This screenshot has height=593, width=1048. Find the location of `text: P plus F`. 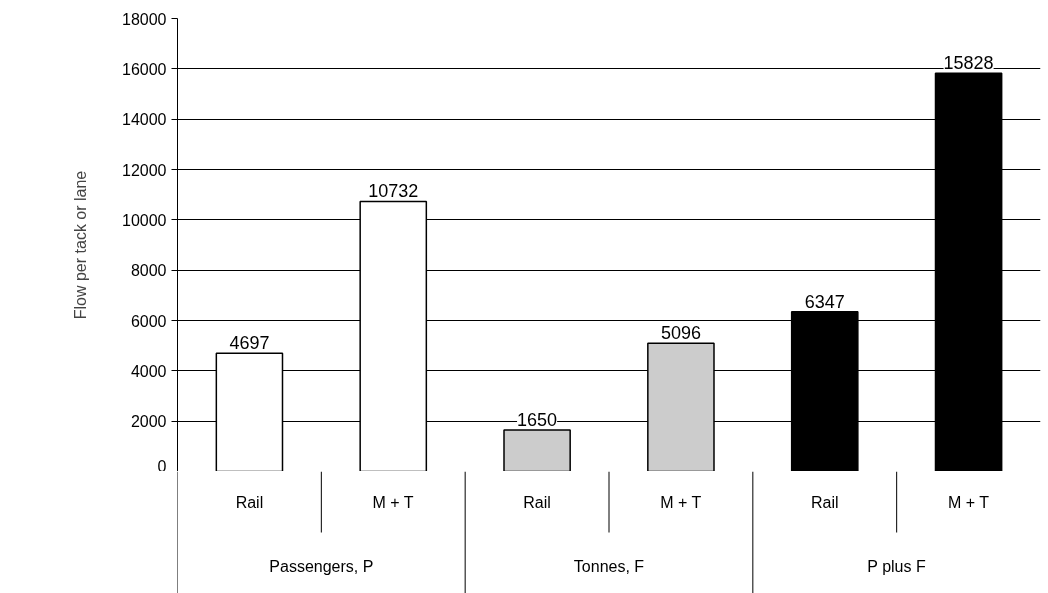

text: P plus F is located at coordinates (896, 566).